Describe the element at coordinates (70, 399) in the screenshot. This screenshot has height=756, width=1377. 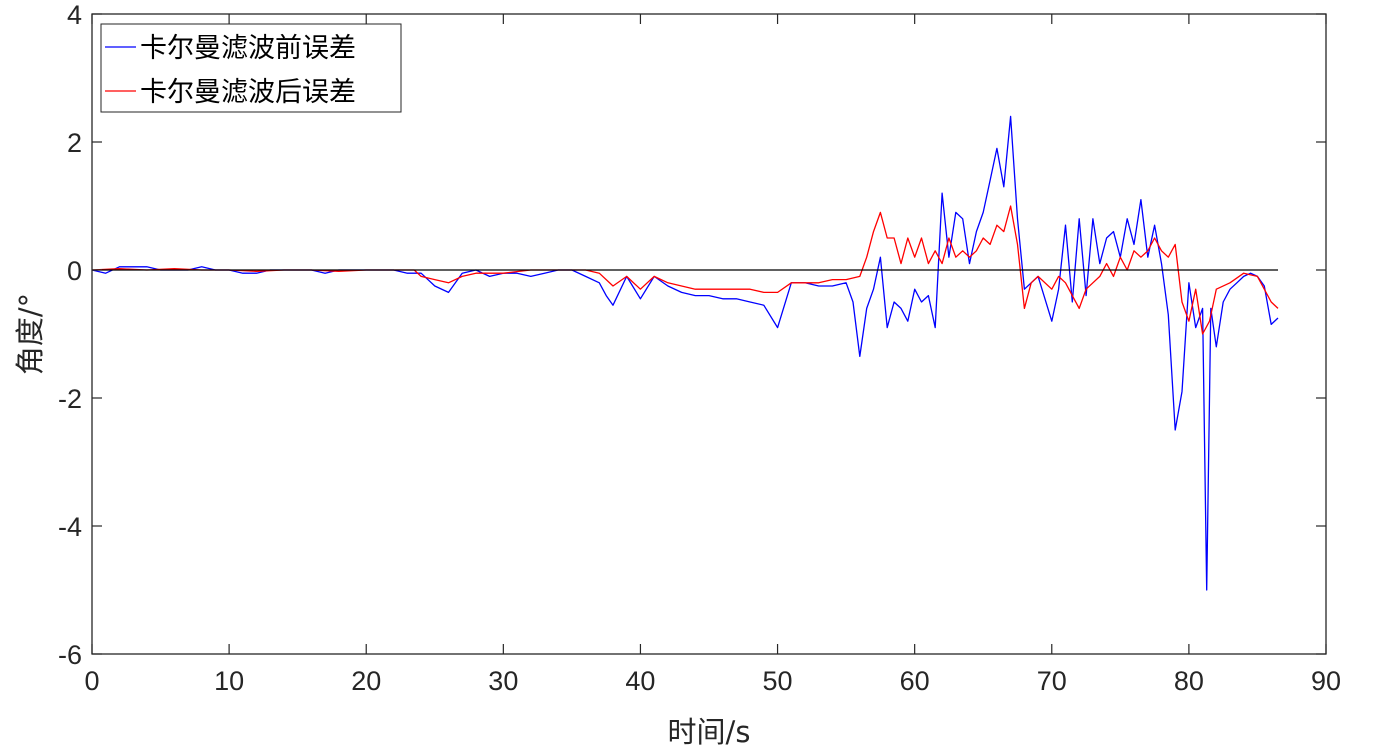
I see `y-tick-label: -2` at that location.